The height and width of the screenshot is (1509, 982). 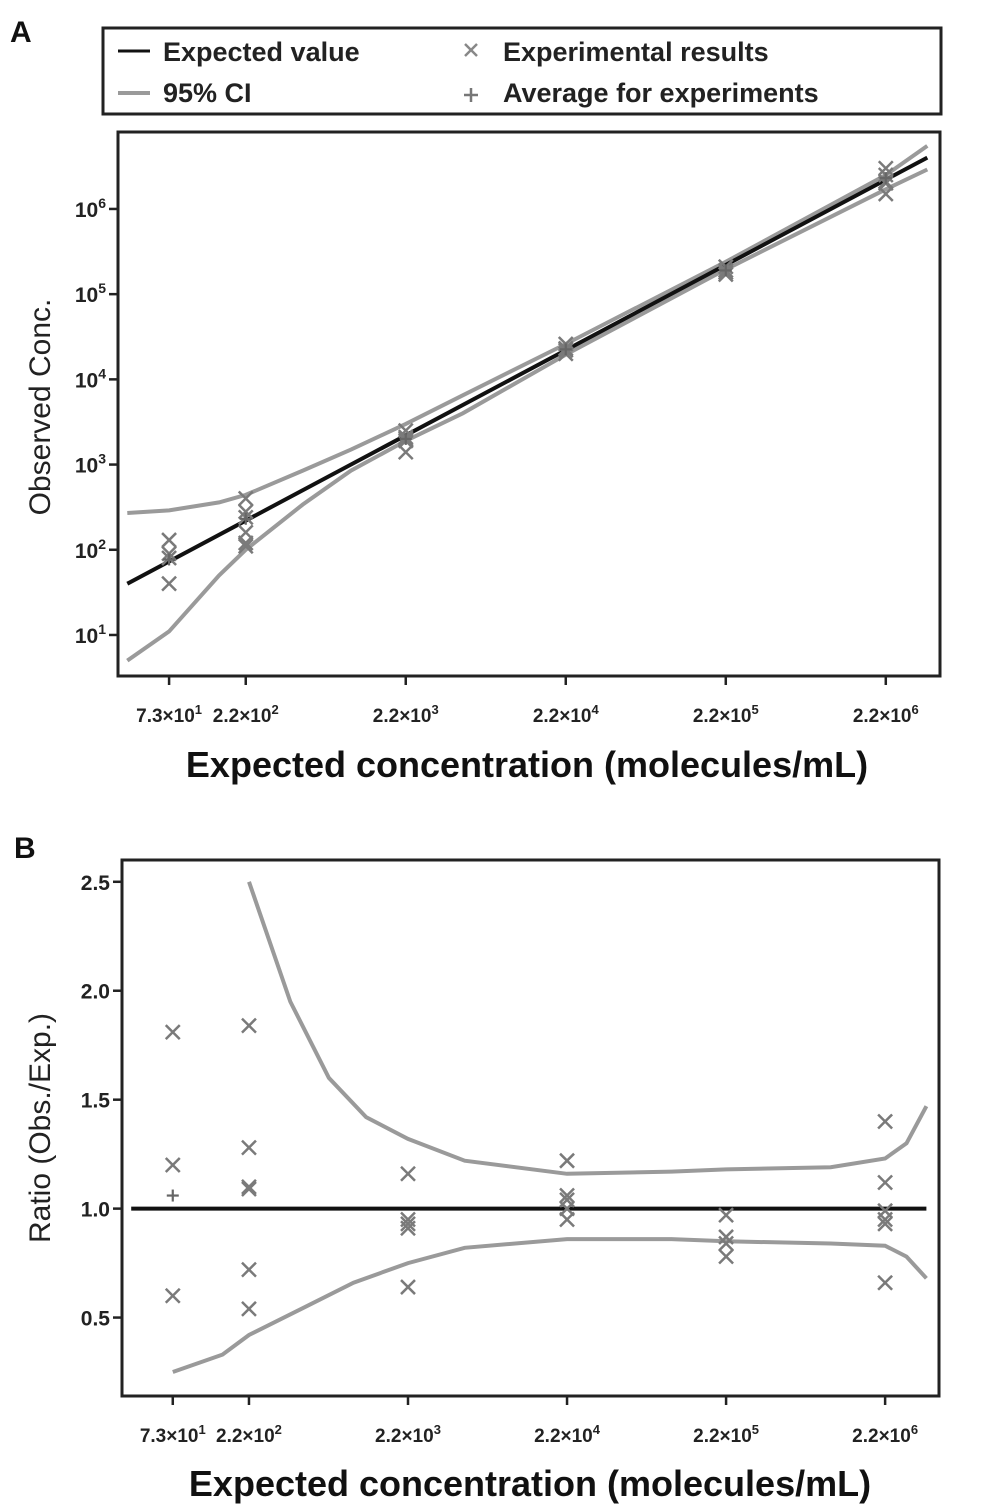 What do you see at coordinates (661, 93) in the screenshot?
I see `legend-average-label: Average for experiments` at bounding box center [661, 93].